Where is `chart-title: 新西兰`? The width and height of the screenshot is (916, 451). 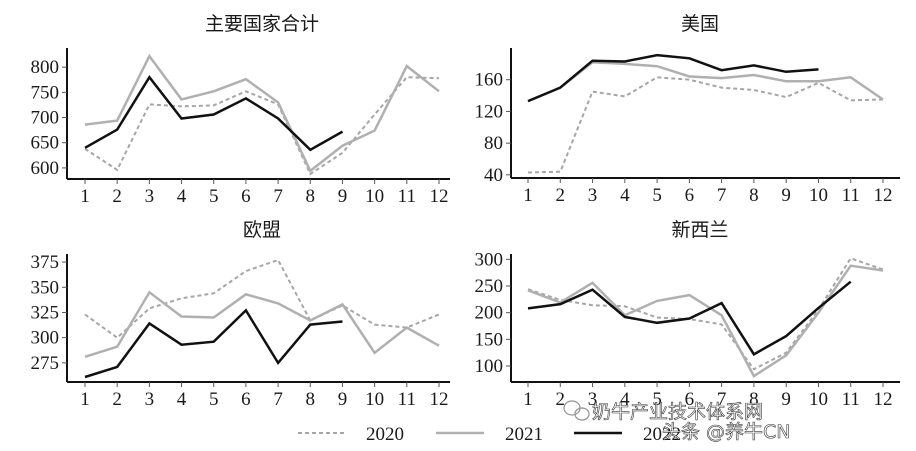
chart-title: 新西兰 is located at coordinates (699, 230).